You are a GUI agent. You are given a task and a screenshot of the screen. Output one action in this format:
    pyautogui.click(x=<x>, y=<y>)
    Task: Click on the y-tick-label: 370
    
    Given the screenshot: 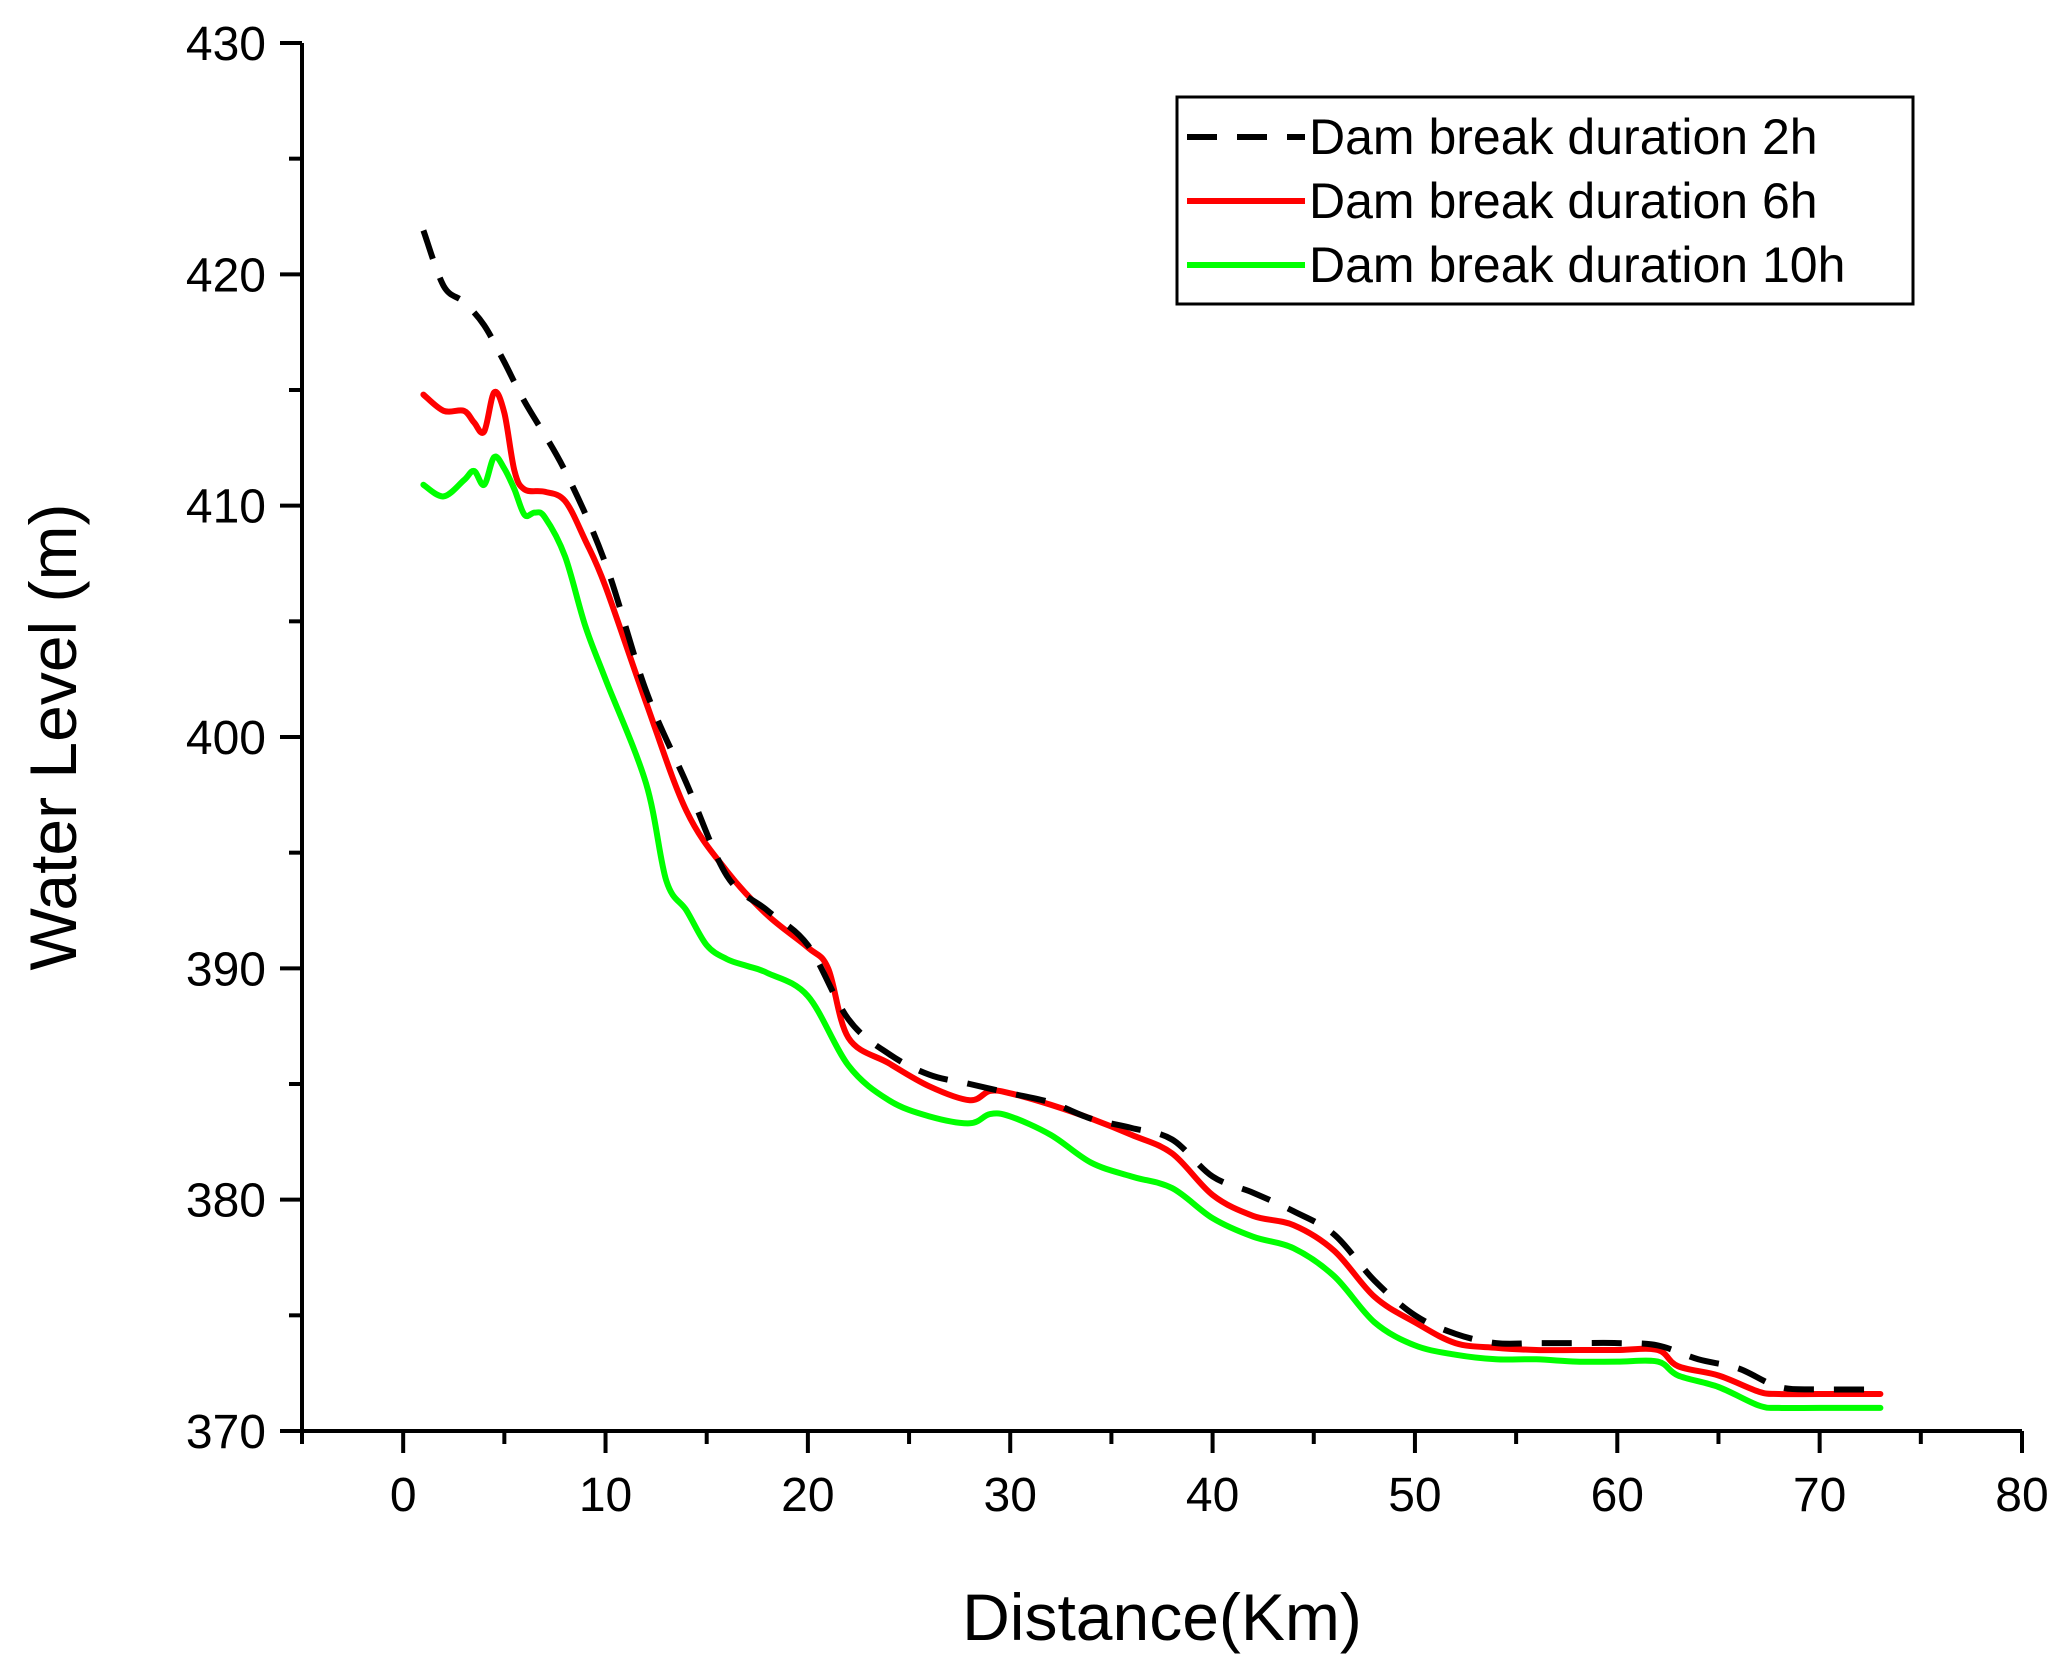 What is the action you would take?
    pyautogui.click(x=226, y=1432)
    